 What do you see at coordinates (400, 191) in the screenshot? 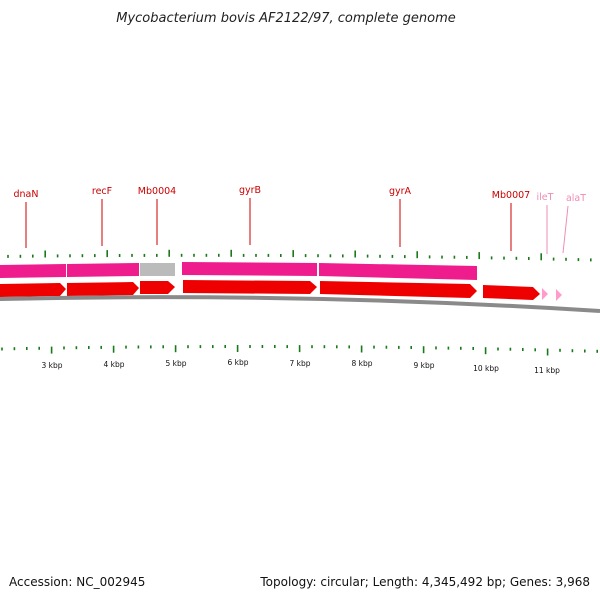
I see `gene-label-gyrA: gyrA` at bounding box center [400, 191].